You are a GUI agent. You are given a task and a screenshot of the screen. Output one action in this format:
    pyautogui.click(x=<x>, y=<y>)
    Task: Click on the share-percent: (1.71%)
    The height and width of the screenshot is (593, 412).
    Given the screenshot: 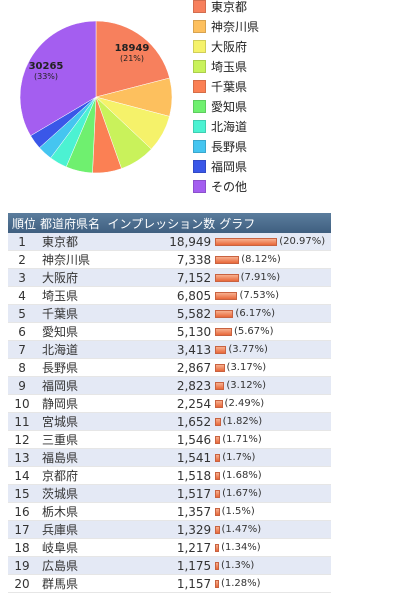 What is the action you would take?
    pyautogui.click(x=242, y=439)
    